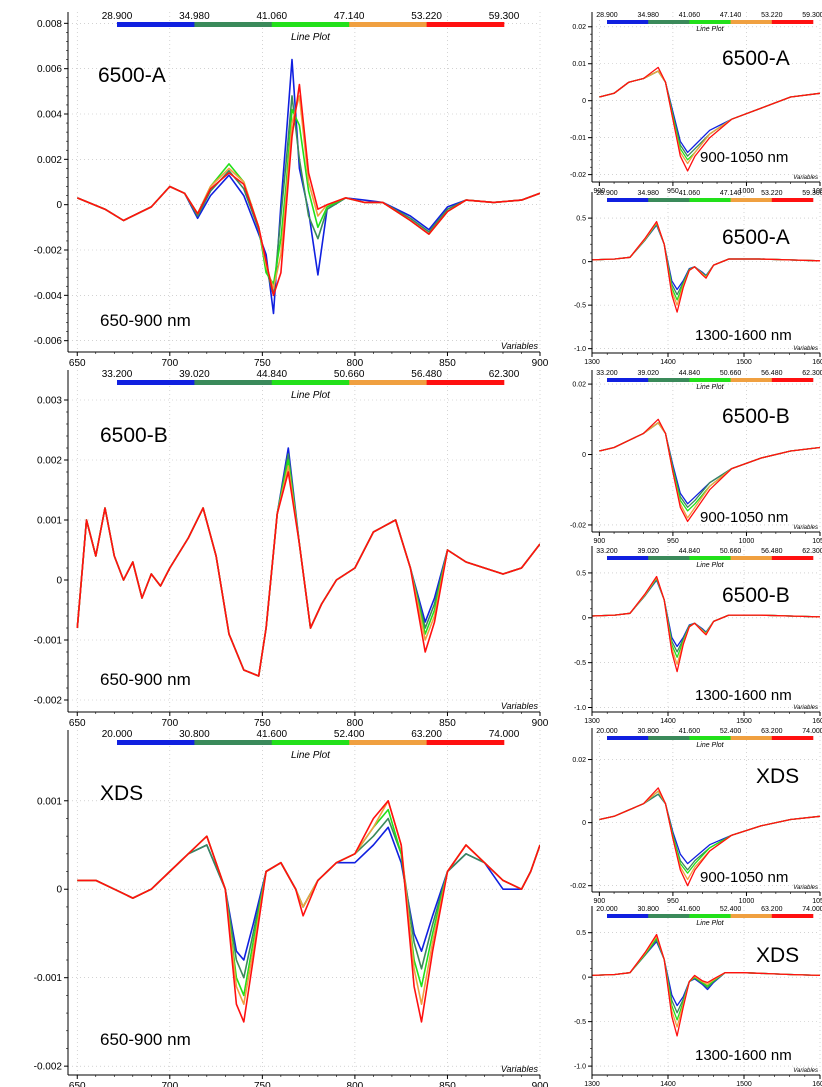 This screenshot has width=822, height=1087. I want to click on x-tick-label: 950, so click(673, 191).